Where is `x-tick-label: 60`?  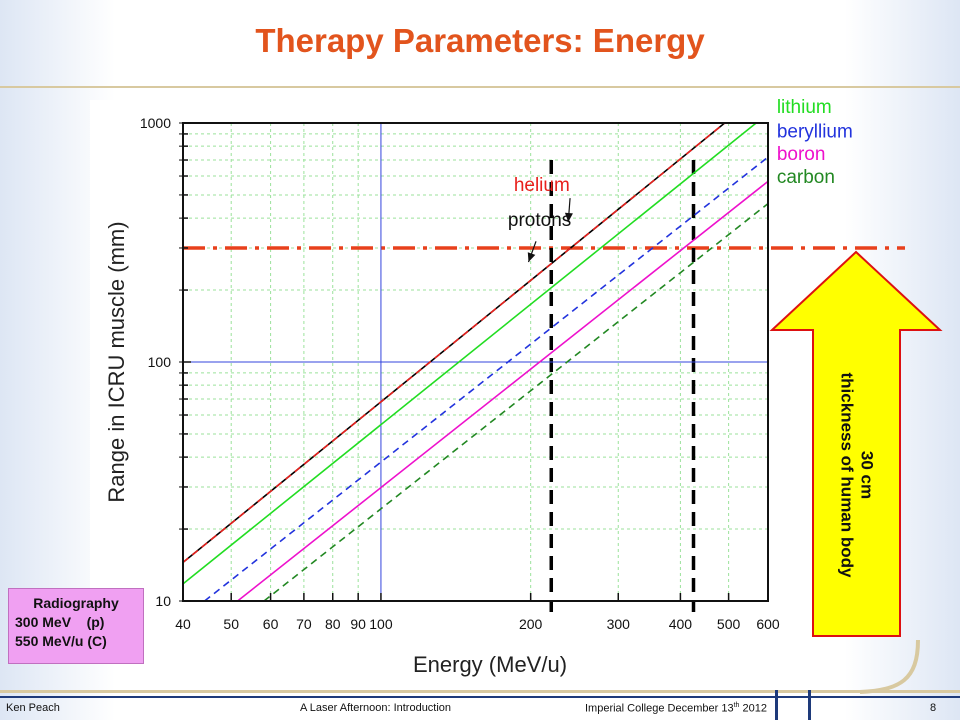 x-tick-label: 60 is located at coordinates (271, 624).